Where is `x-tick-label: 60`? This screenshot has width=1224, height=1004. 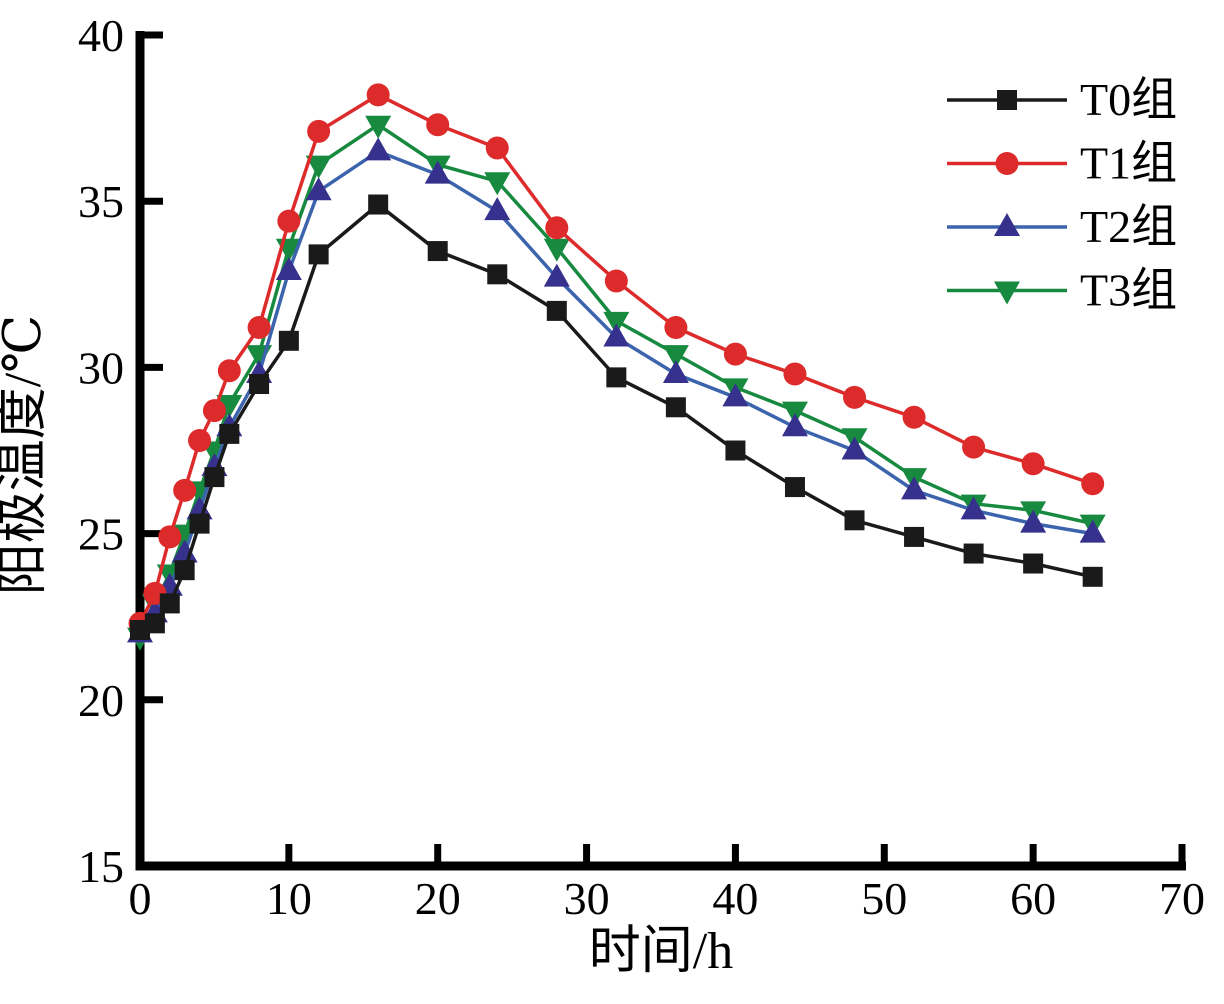
x-tick-label: 60 is located at coordinates (1033, 898).